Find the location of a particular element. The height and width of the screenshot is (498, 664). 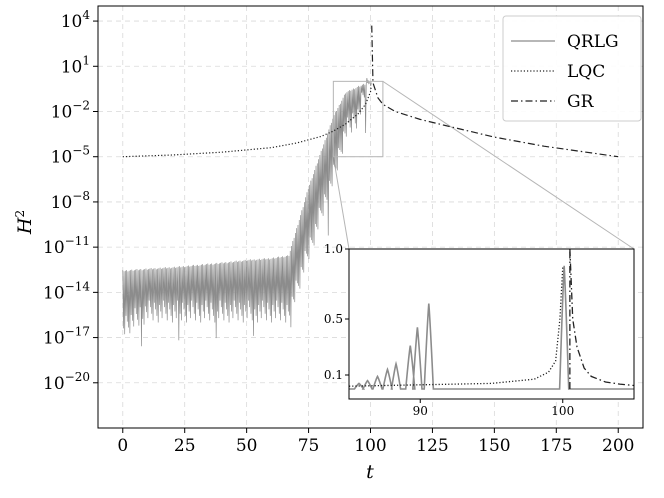

x-tick-label: 125 is located at coordinates (432, 446).